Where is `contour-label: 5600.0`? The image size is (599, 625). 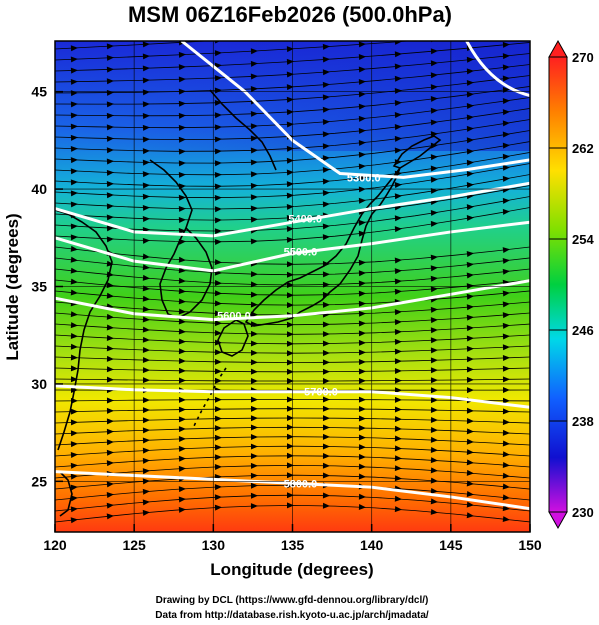 contour-label: 5600.0 is located at coordinates (234, 317).